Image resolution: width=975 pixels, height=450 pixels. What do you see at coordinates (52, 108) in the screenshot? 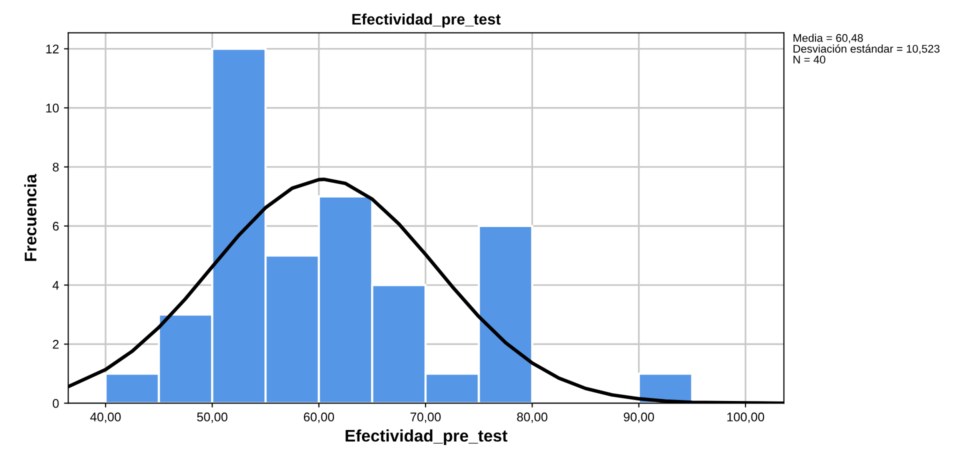
I see `y-tick-label: 10` at bounding box center [52, 108].